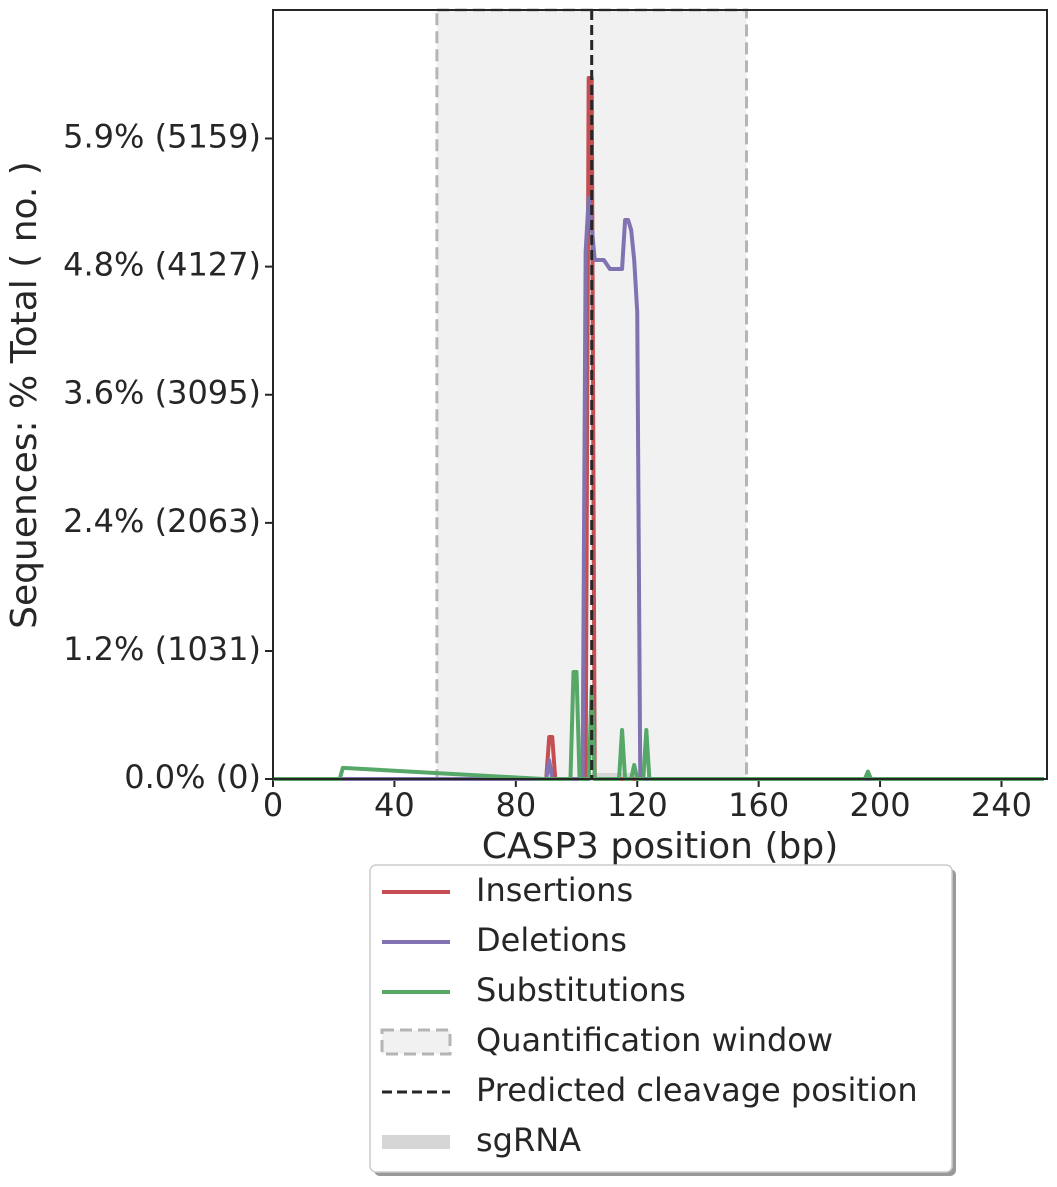 The image size is (1057, 1187). What do you see at coordinates (880, 805) in the screenshot?
I see `x-tick-label: 200` at bounding box center [880, 805].